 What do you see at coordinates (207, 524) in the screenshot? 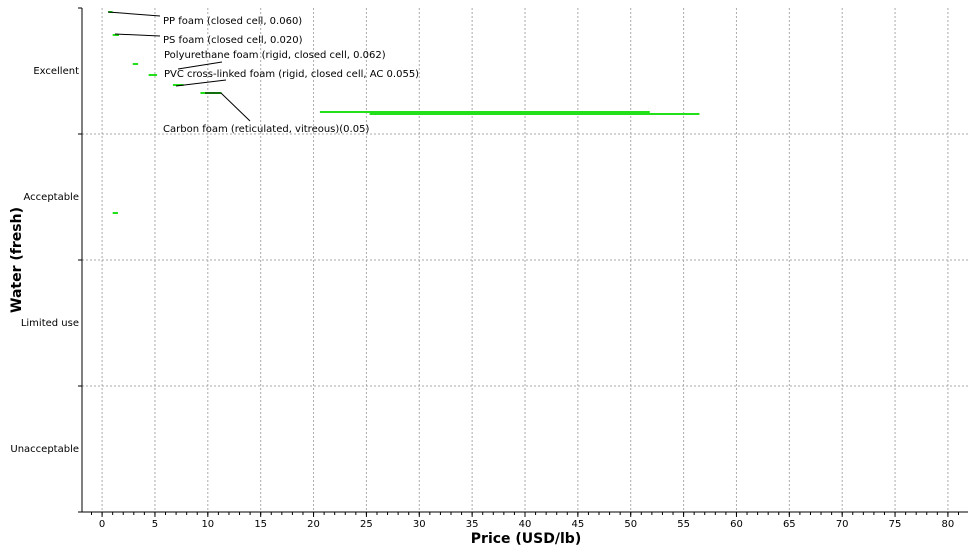
I see `x-tick-label: 10` at bounding box center [207, 524].